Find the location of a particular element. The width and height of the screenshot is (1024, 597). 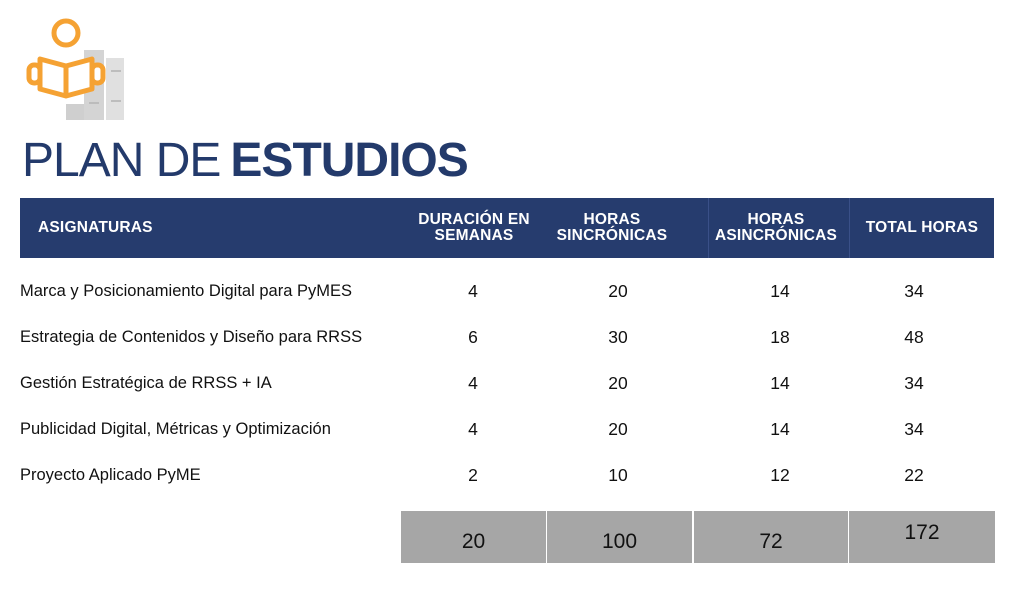

total-async-hours-cell: 72 is located at coordinates (771, 537).